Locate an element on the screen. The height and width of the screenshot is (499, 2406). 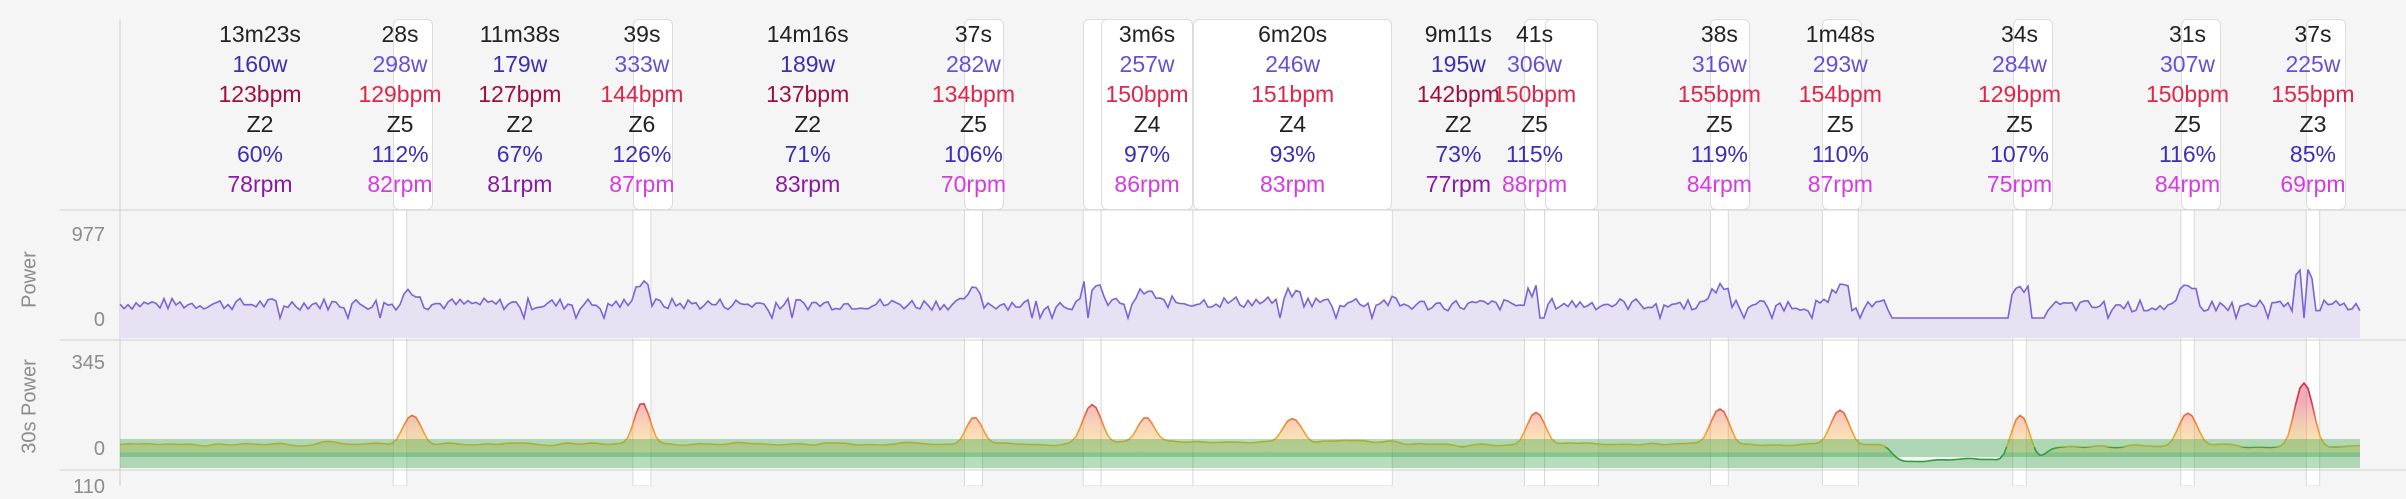
interval-column-14: 34s 284w 129bpm Z5 107% 75rpm is located at coordinates (2020, 109).